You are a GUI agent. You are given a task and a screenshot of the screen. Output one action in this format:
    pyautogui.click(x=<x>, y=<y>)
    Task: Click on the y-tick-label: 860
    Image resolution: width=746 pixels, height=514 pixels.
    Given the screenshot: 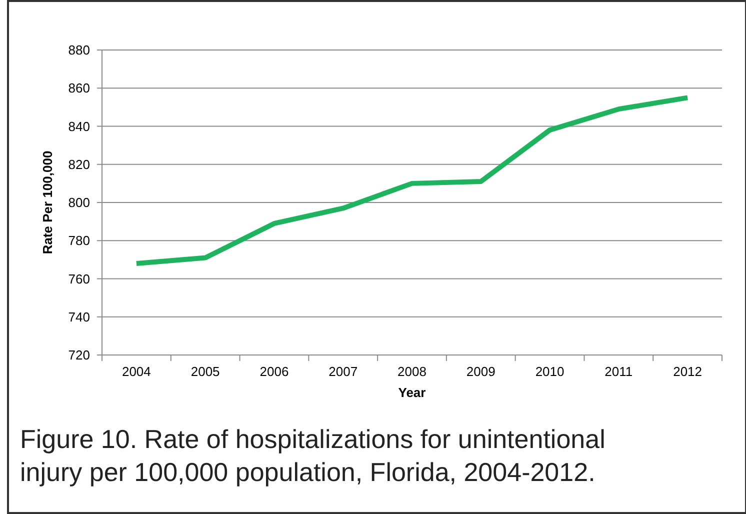 What is the action you would take?
    pyautogui.click(x=79, y=88)
    